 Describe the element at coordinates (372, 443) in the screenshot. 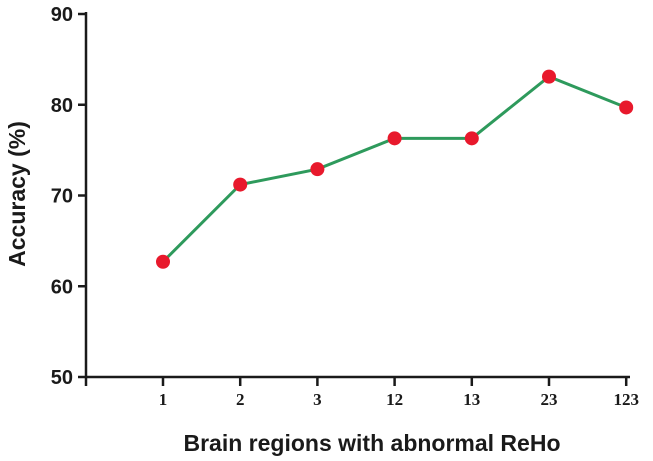

I see `x-axis-title: Brain regions with abnormal ReHo` at that location.